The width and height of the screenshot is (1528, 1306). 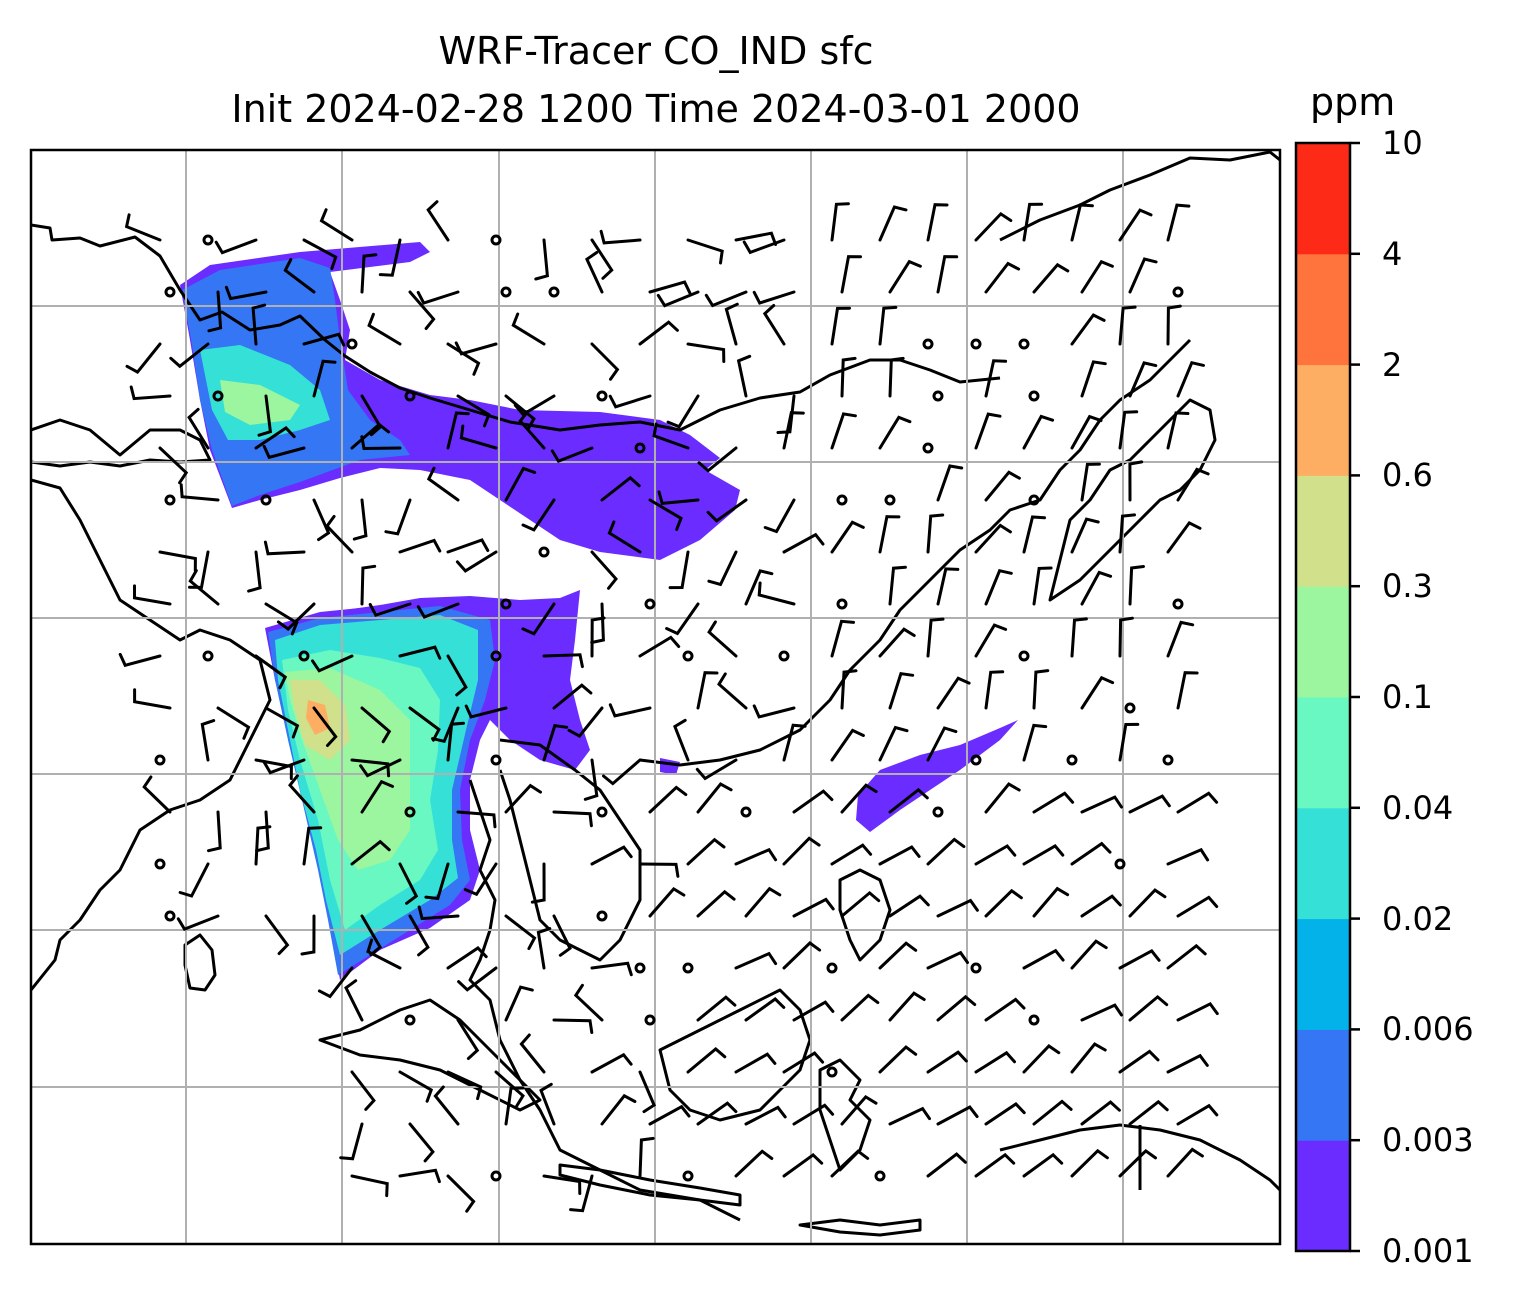 I want to click on colorbar-tick-label: 10, so click(x=1402, y=143).